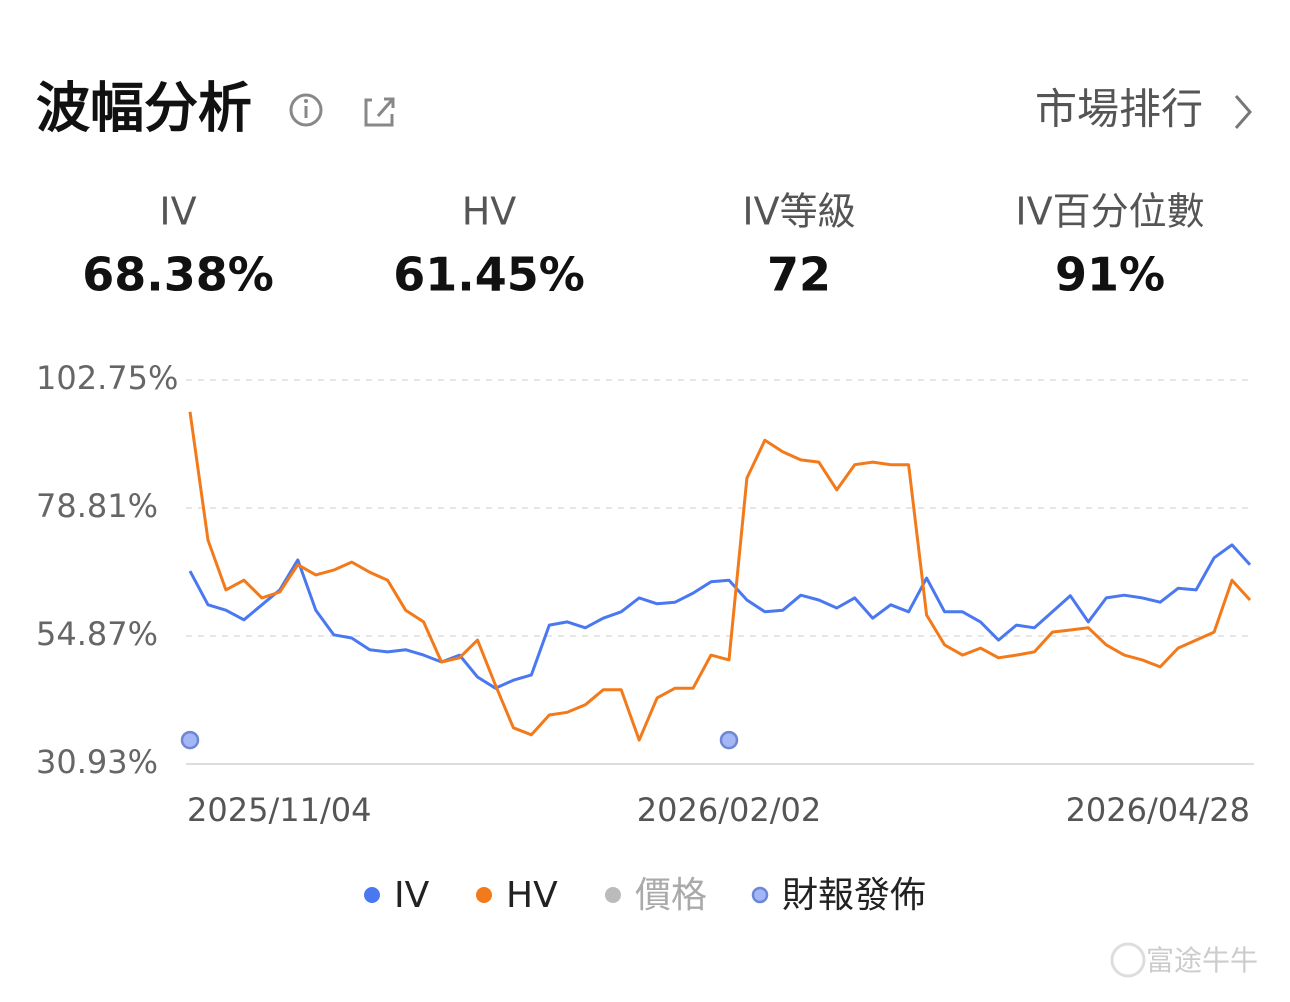 This screenshot has height=1002, width=1290. I want to click on y-tick-label: 78.81%, so click(97, 506).